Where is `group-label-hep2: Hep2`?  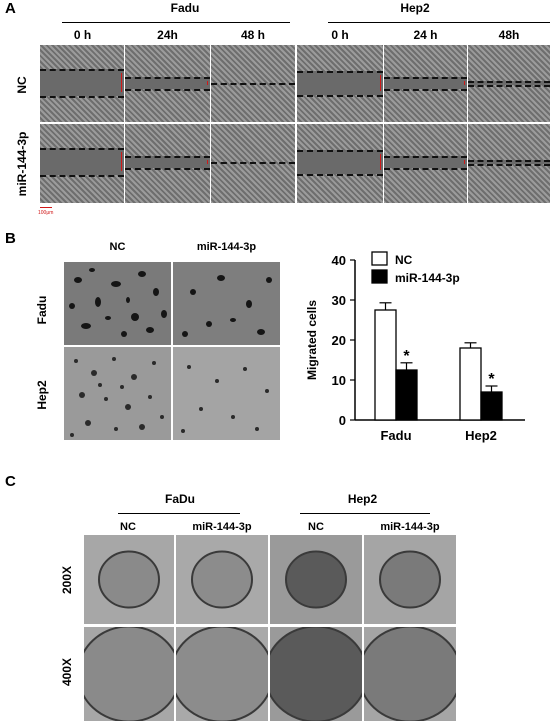 group-label-hep2: Hep2 is located at coordinates (415, 8).